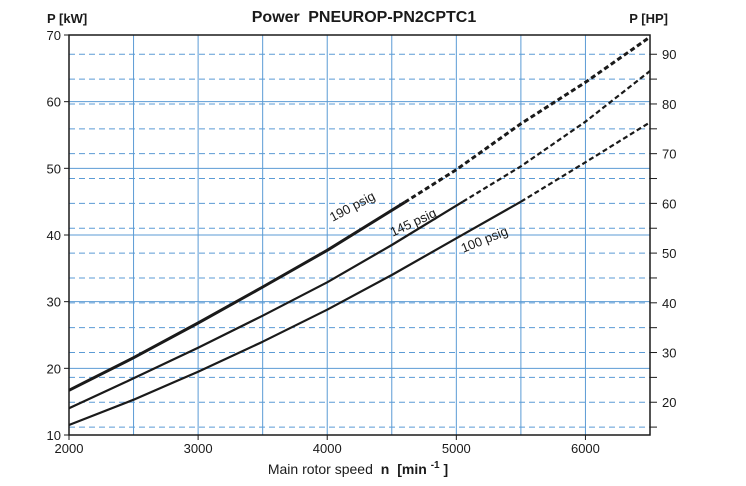  What do you see at coordinates (352, 206) in the screenshot?
I see `curve-label: 190 psig` at bounding box center [352, 206].